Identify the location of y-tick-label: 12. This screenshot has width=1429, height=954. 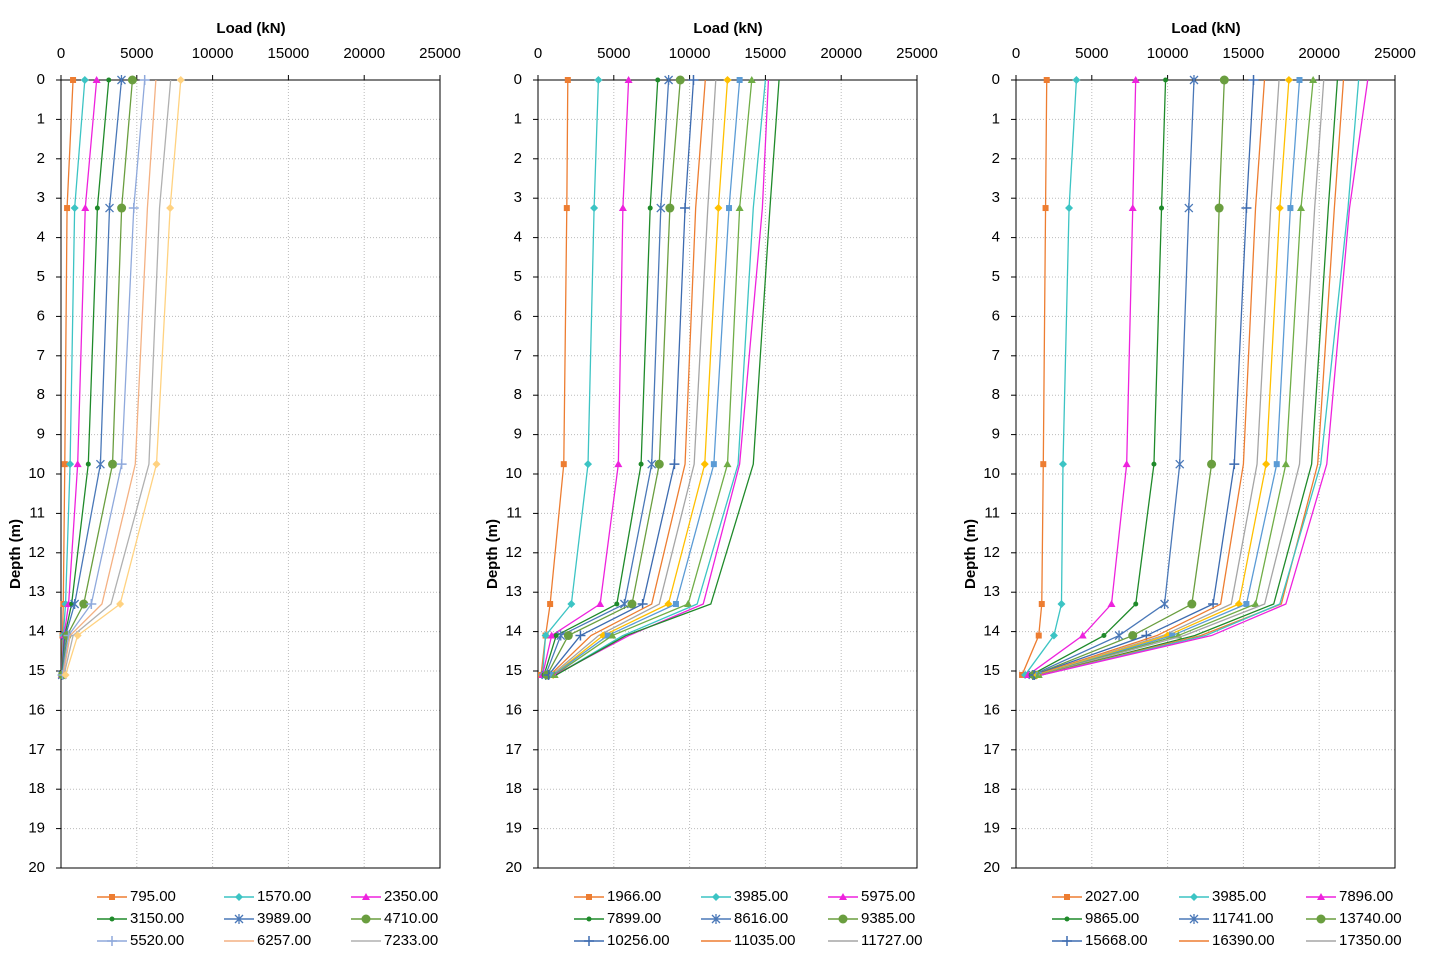
(513, 552).